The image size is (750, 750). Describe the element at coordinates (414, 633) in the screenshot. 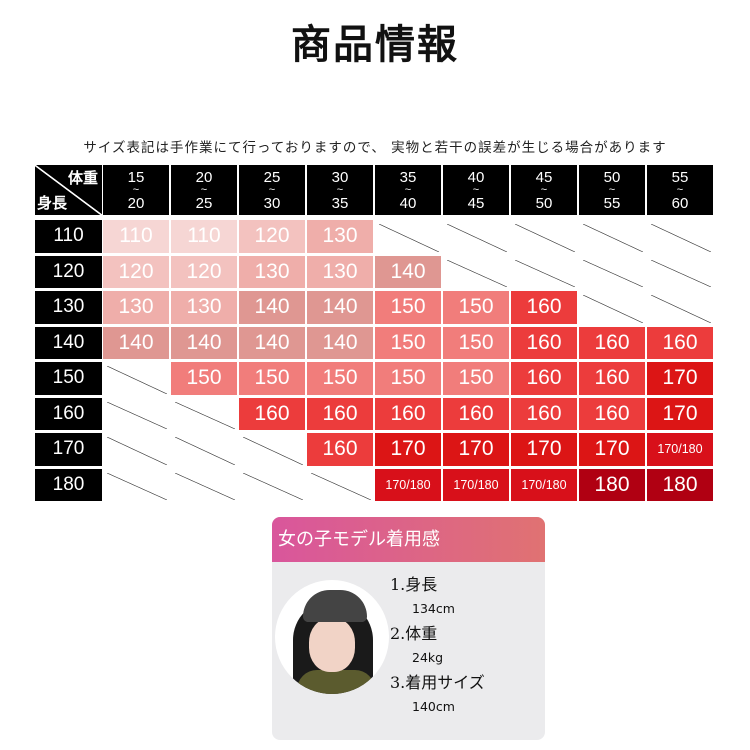

I see `model-weight-label: 2.体重` at that location.